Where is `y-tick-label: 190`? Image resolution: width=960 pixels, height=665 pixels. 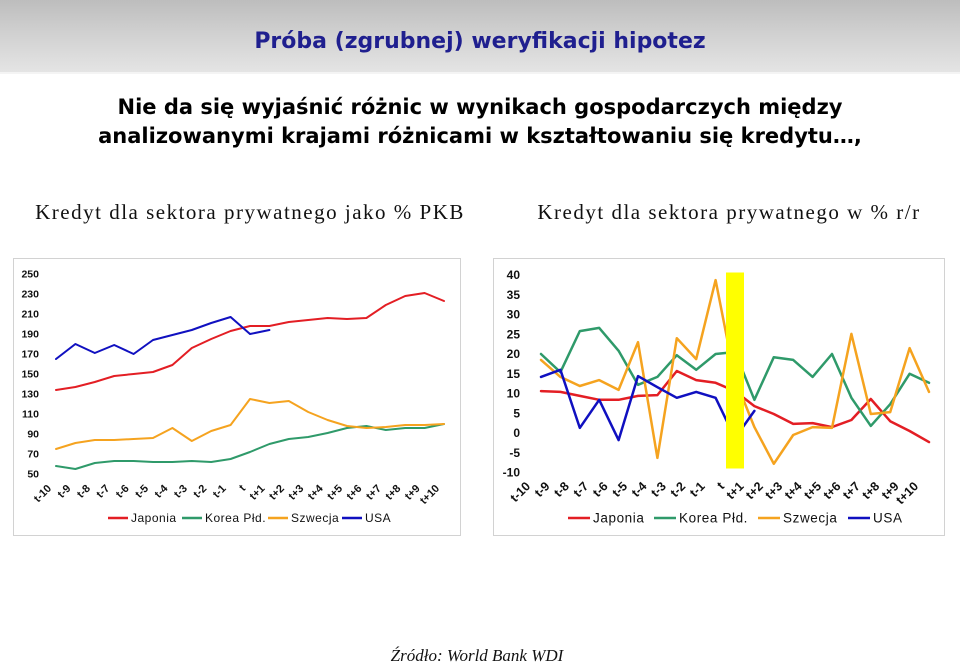
y-tick-label: 190 is located at coordinates (30, 335).